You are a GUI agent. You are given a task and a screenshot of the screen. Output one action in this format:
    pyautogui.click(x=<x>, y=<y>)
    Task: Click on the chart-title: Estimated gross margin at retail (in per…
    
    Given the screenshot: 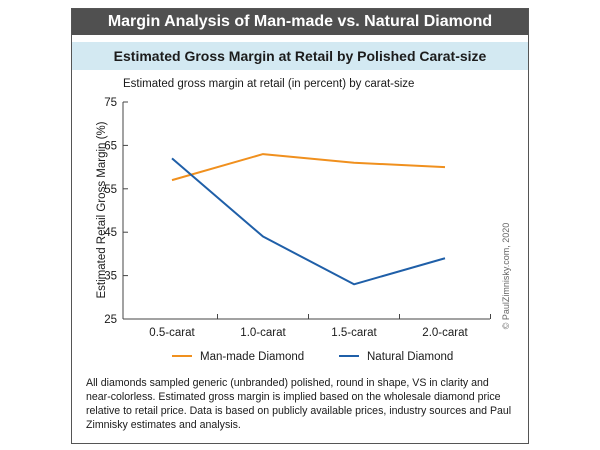 What is the action you would take?
    pyautogui.click(x=268, y=84)
    